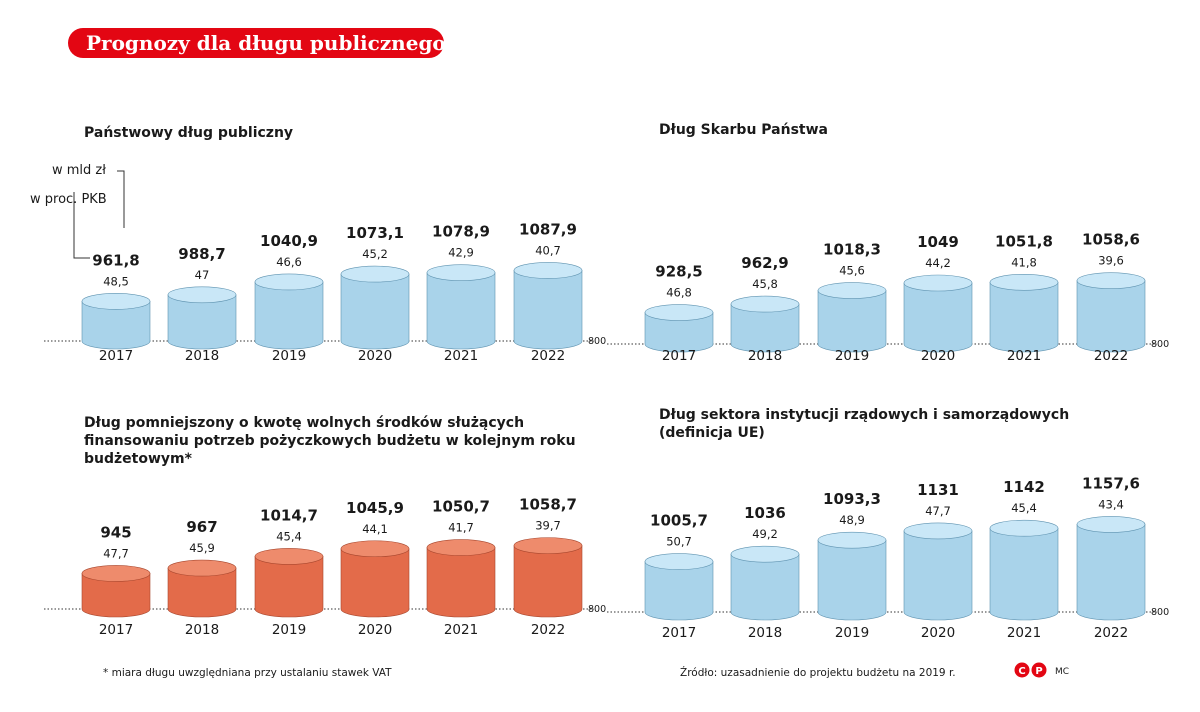 This screenshot has height=712, width=1200. Describe the element at coordinates (1024, 508) in the screenshot. I see `bar-pct-label: 45,4` at that location.